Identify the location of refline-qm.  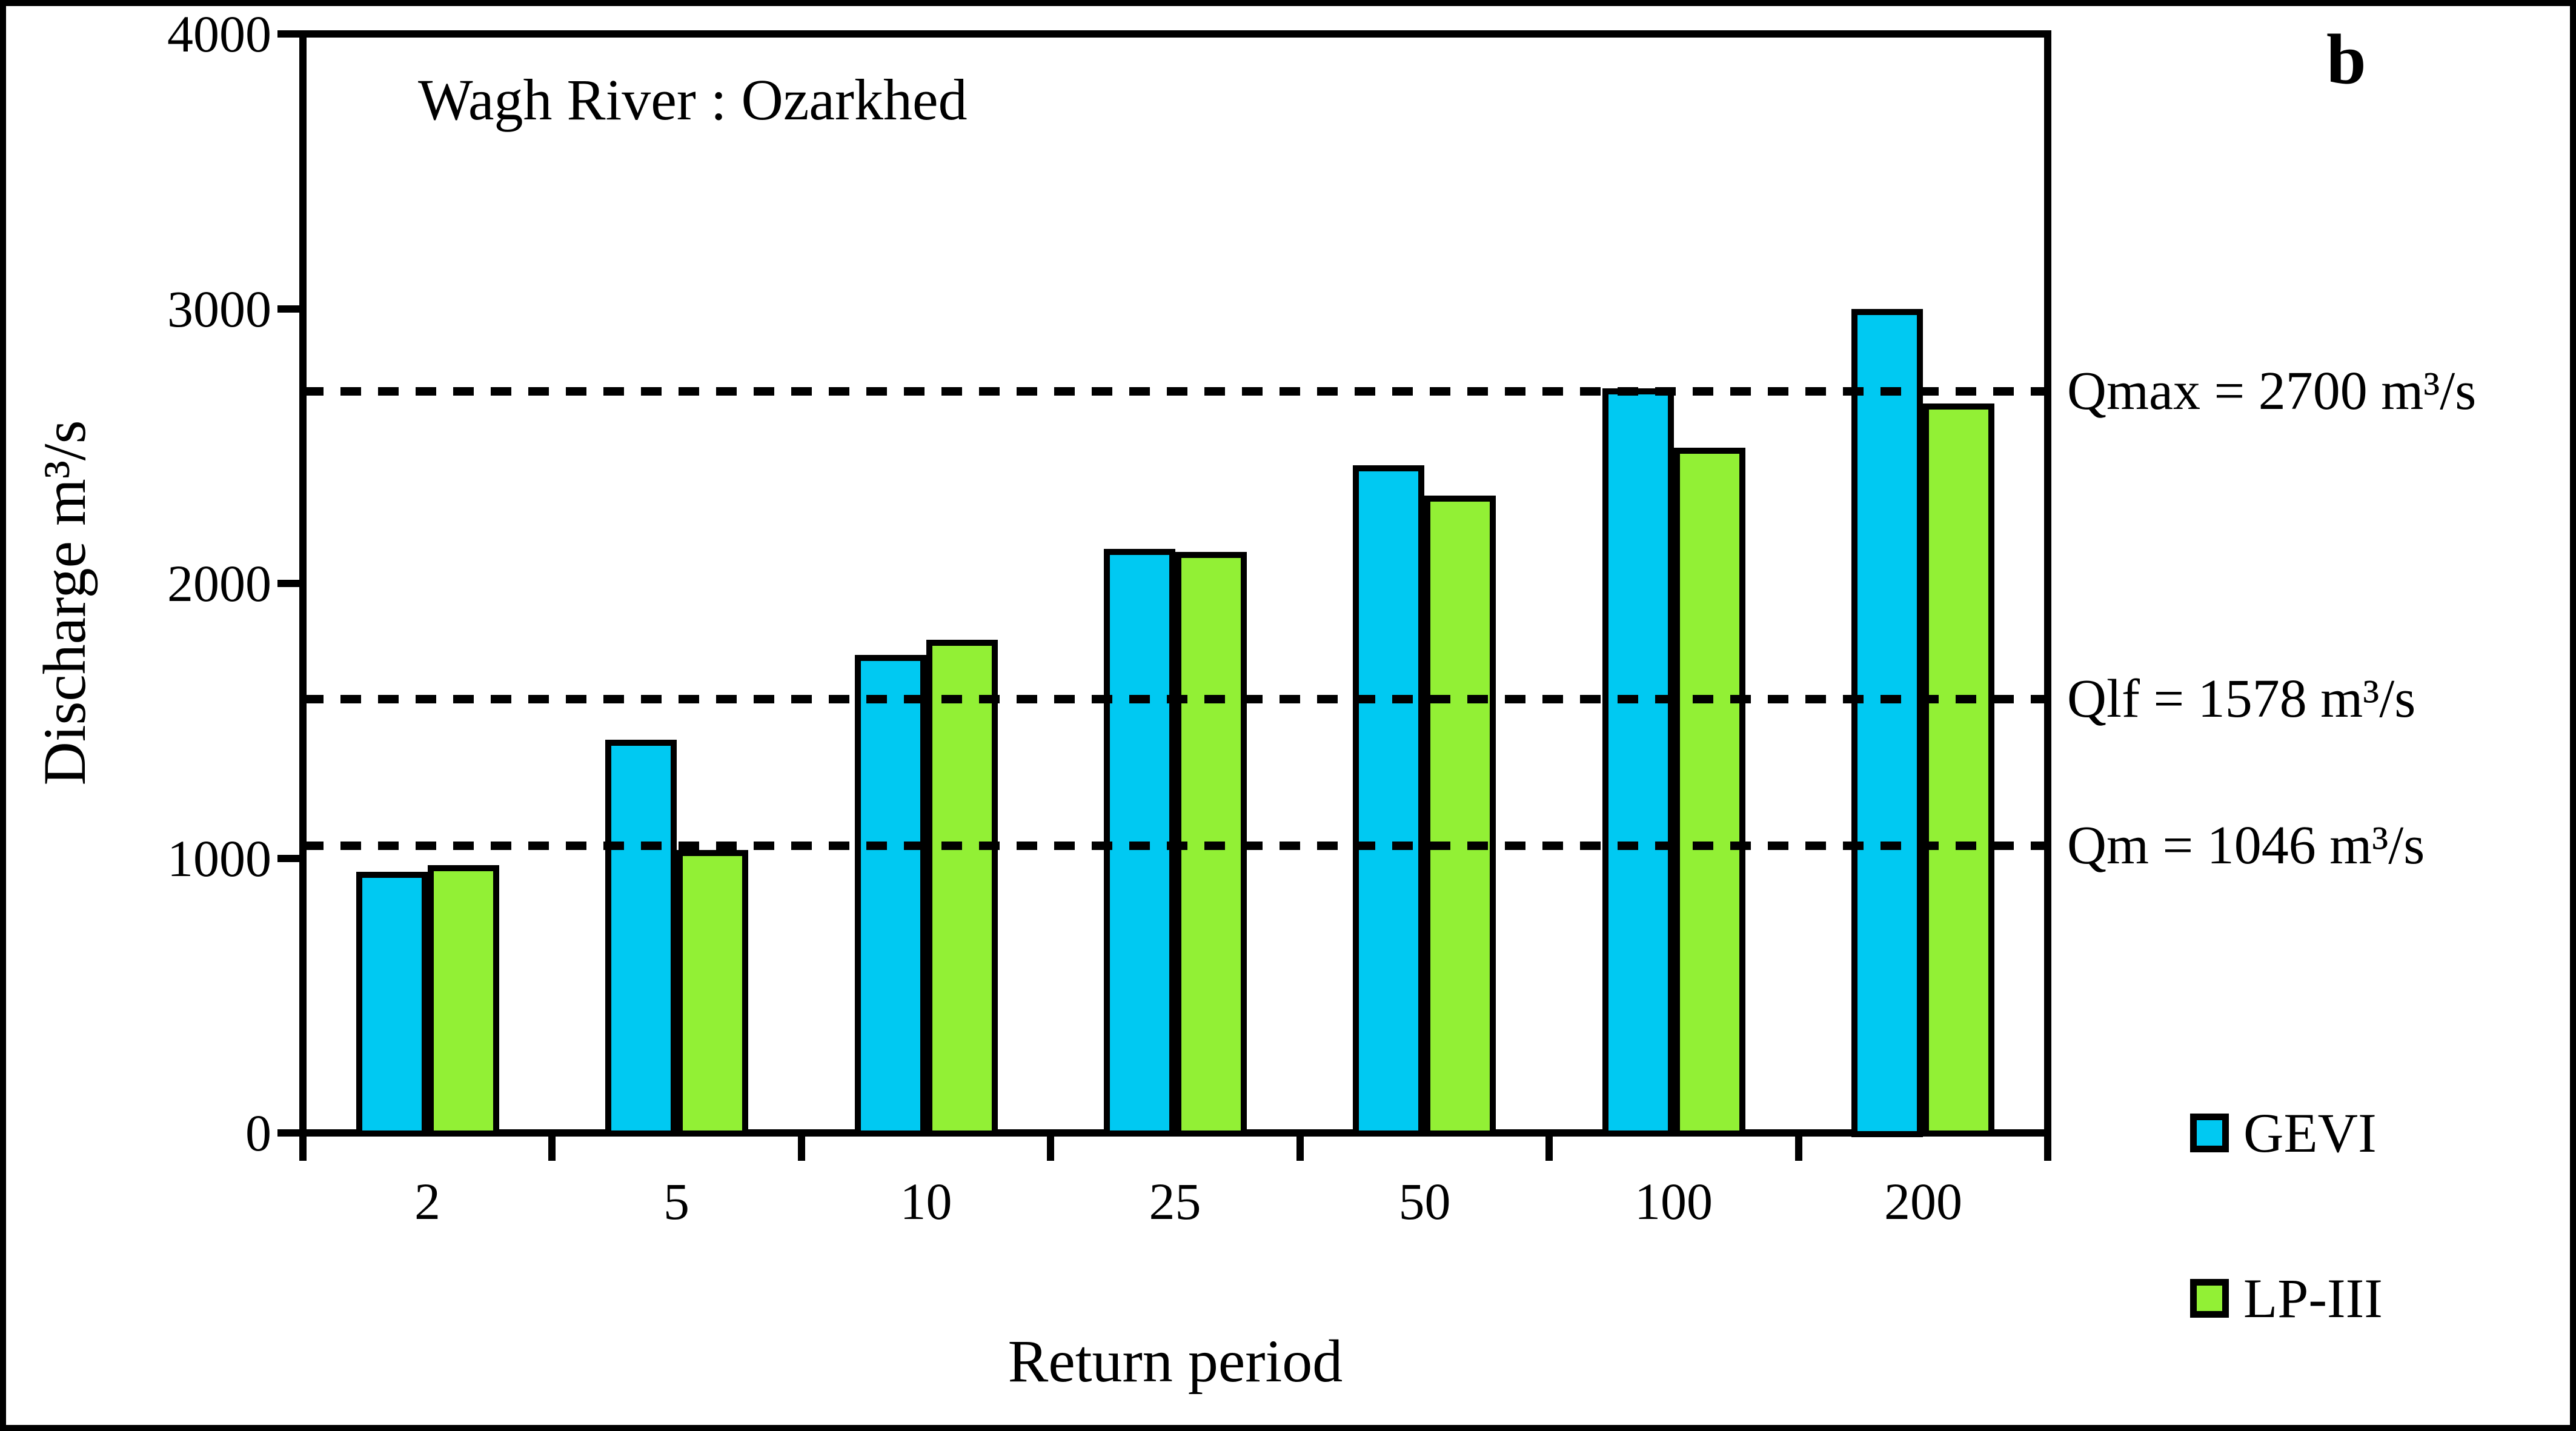
(1175, 846).